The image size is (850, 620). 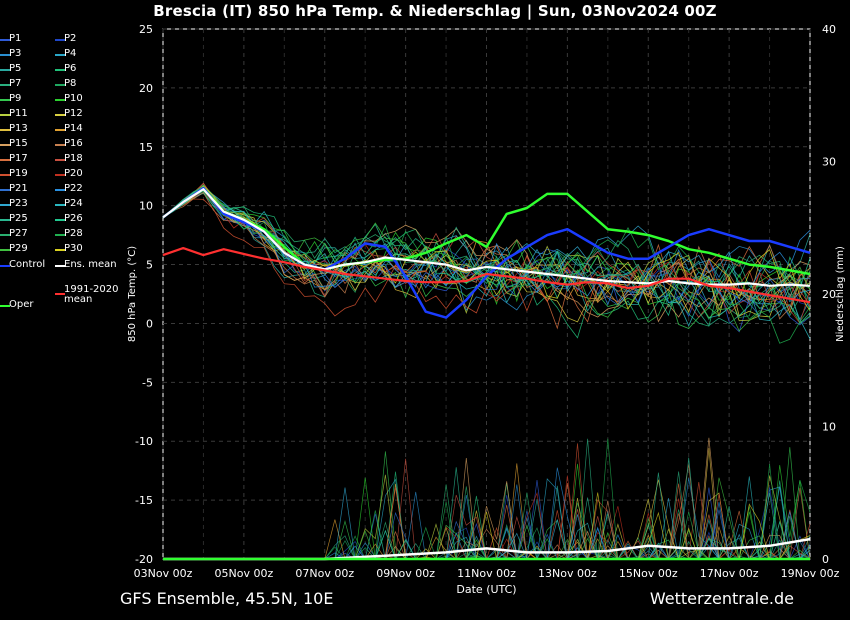 What do you see at coordinates (163, 573) in the screenshot?
I see `x-tick-label: 03Nov 00z` at bounding box center [163, 573].